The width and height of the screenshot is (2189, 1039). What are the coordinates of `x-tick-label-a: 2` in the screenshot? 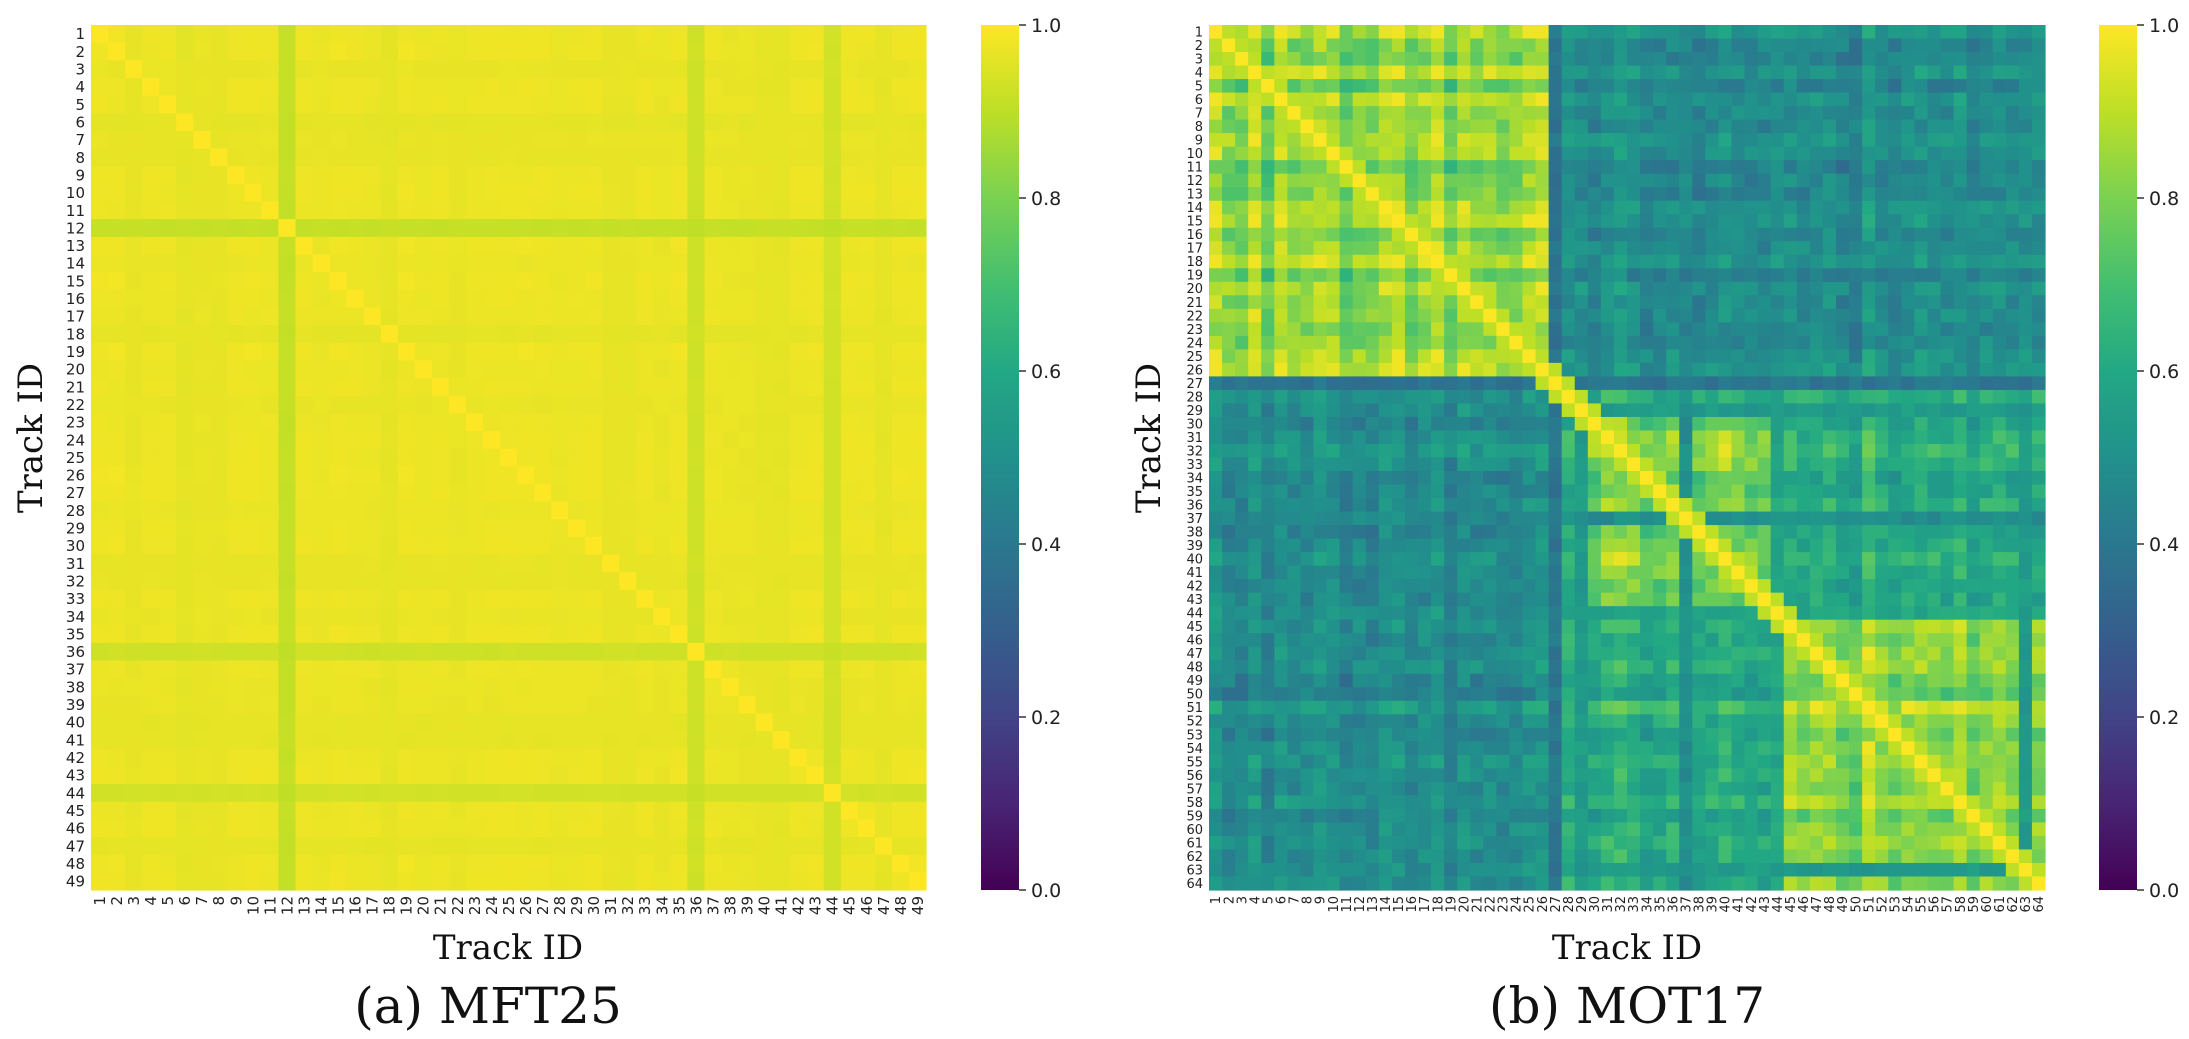 It's located at (117, 901).